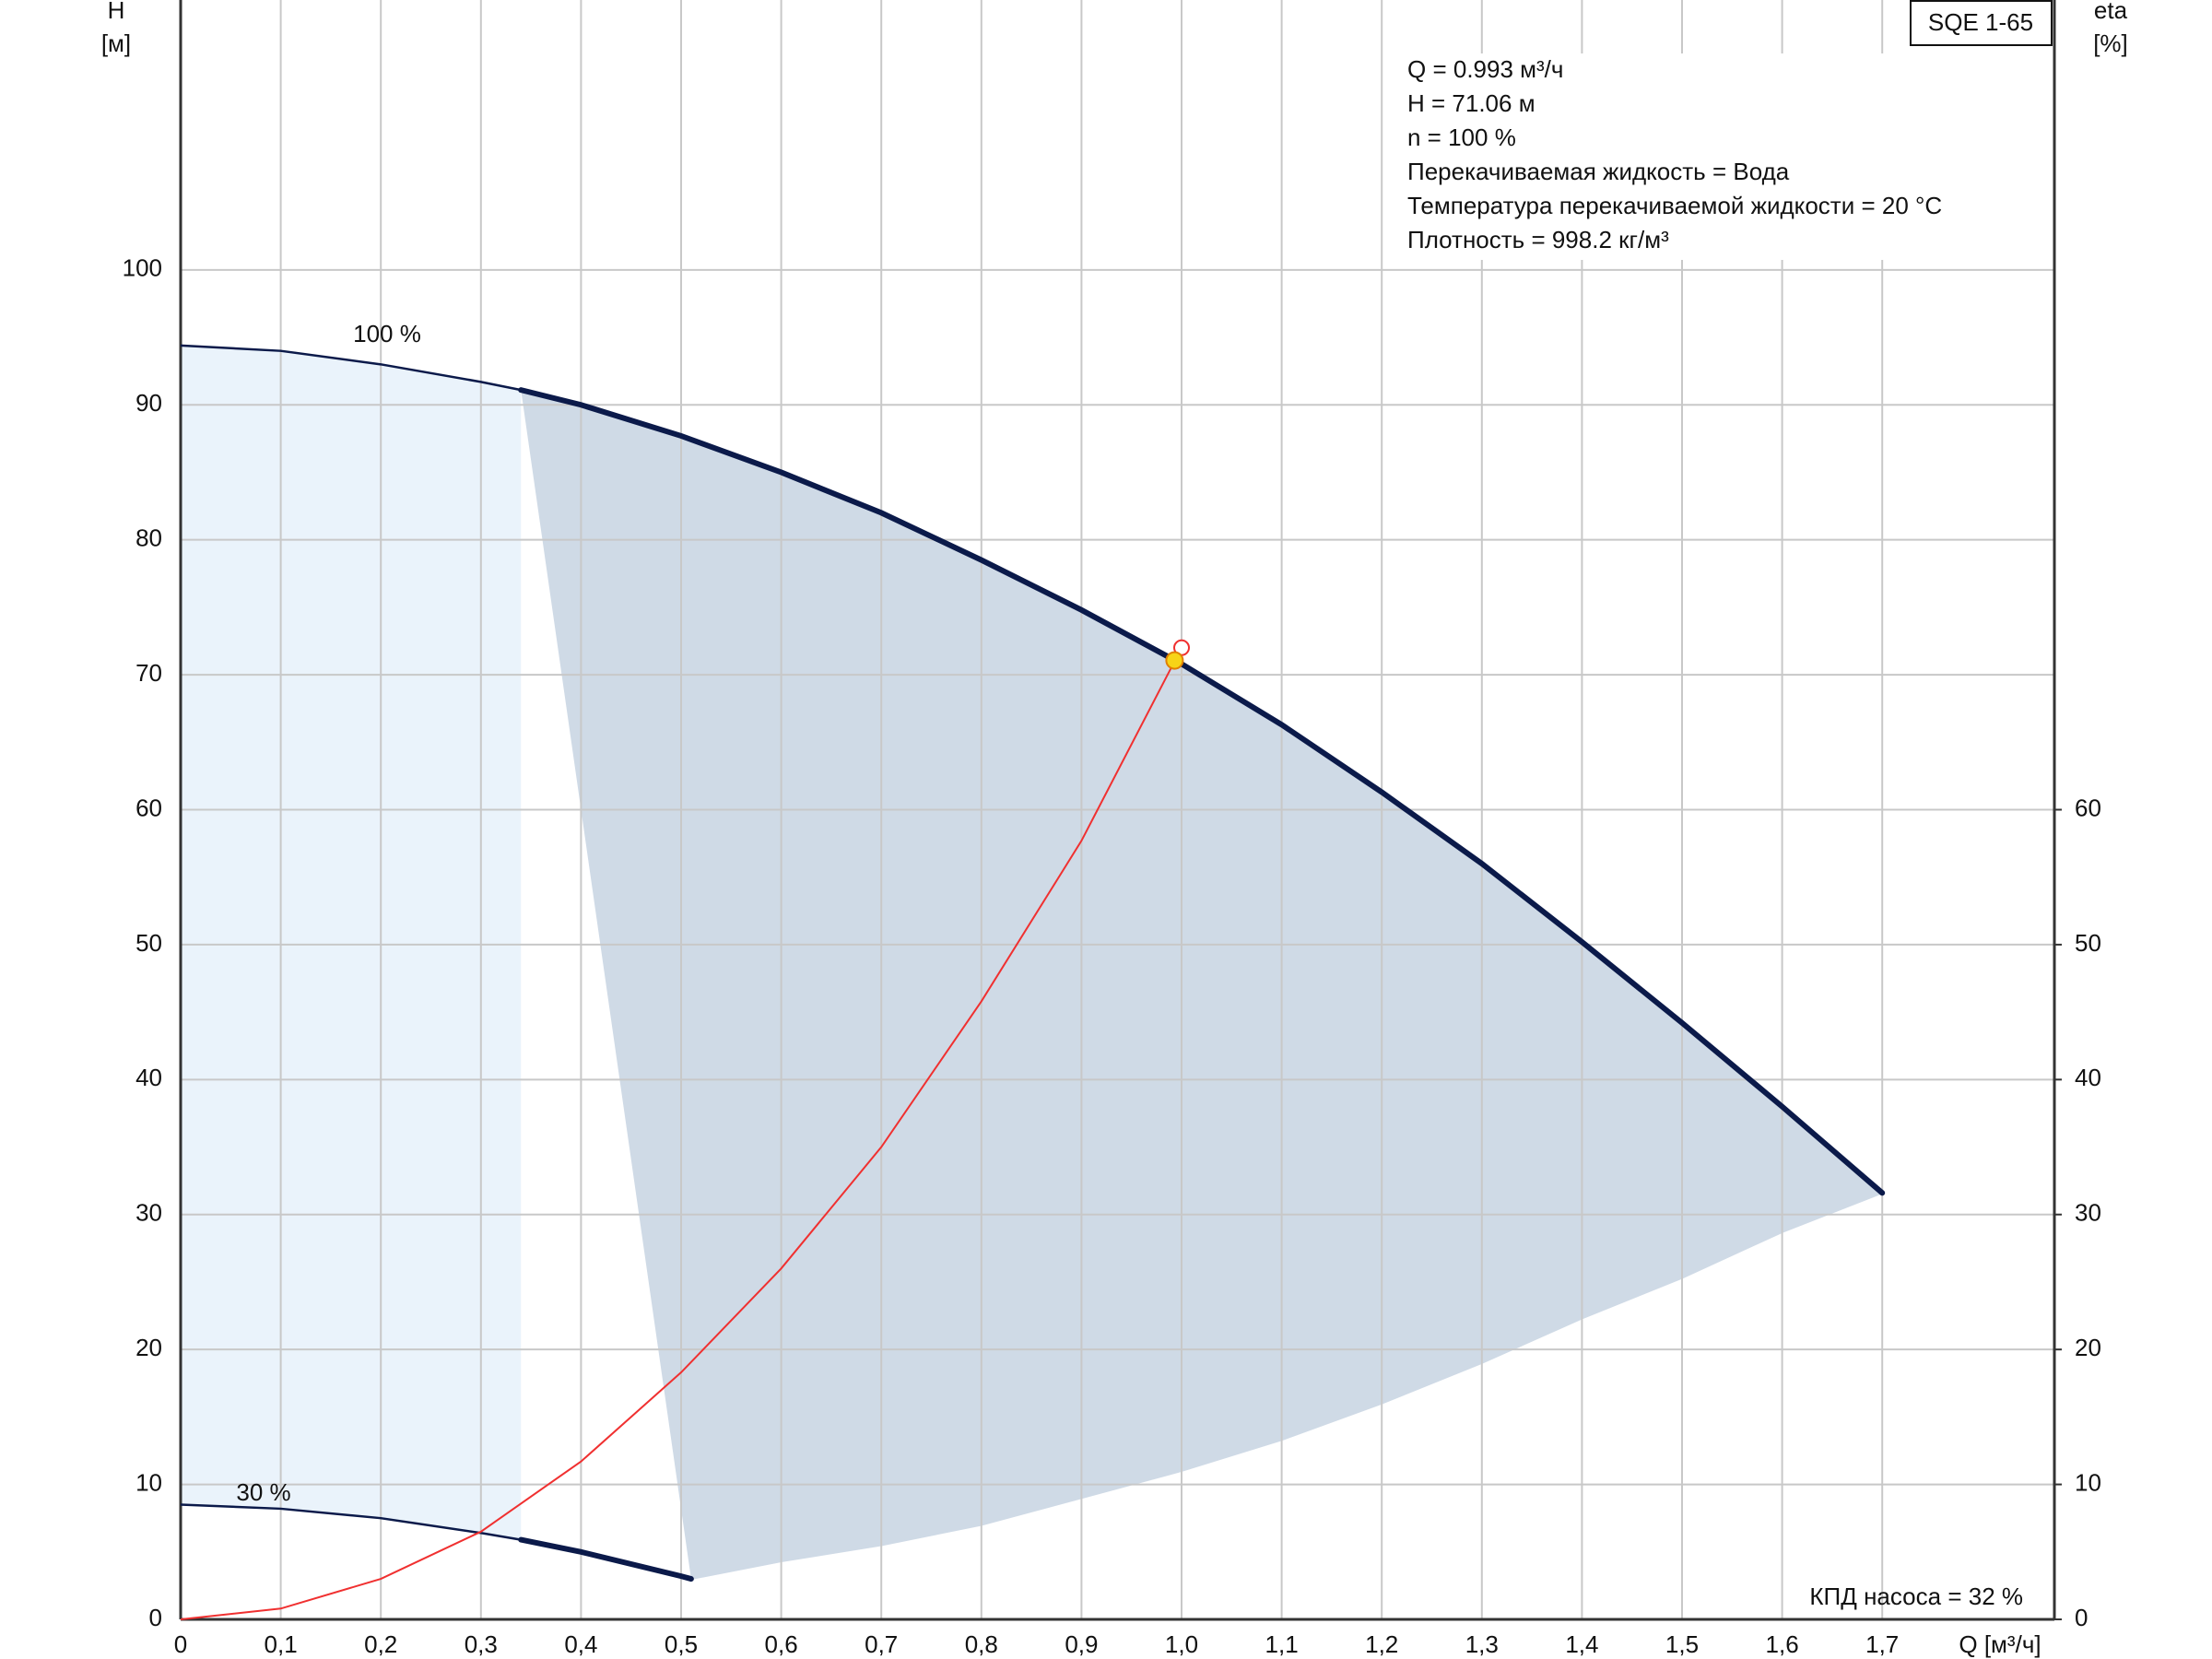 The height and width of the screenshot is (1659, 2212). Describe the element at coordinates (387, 333) in the screenshot. I see `curve-label: 100 %` at that location.